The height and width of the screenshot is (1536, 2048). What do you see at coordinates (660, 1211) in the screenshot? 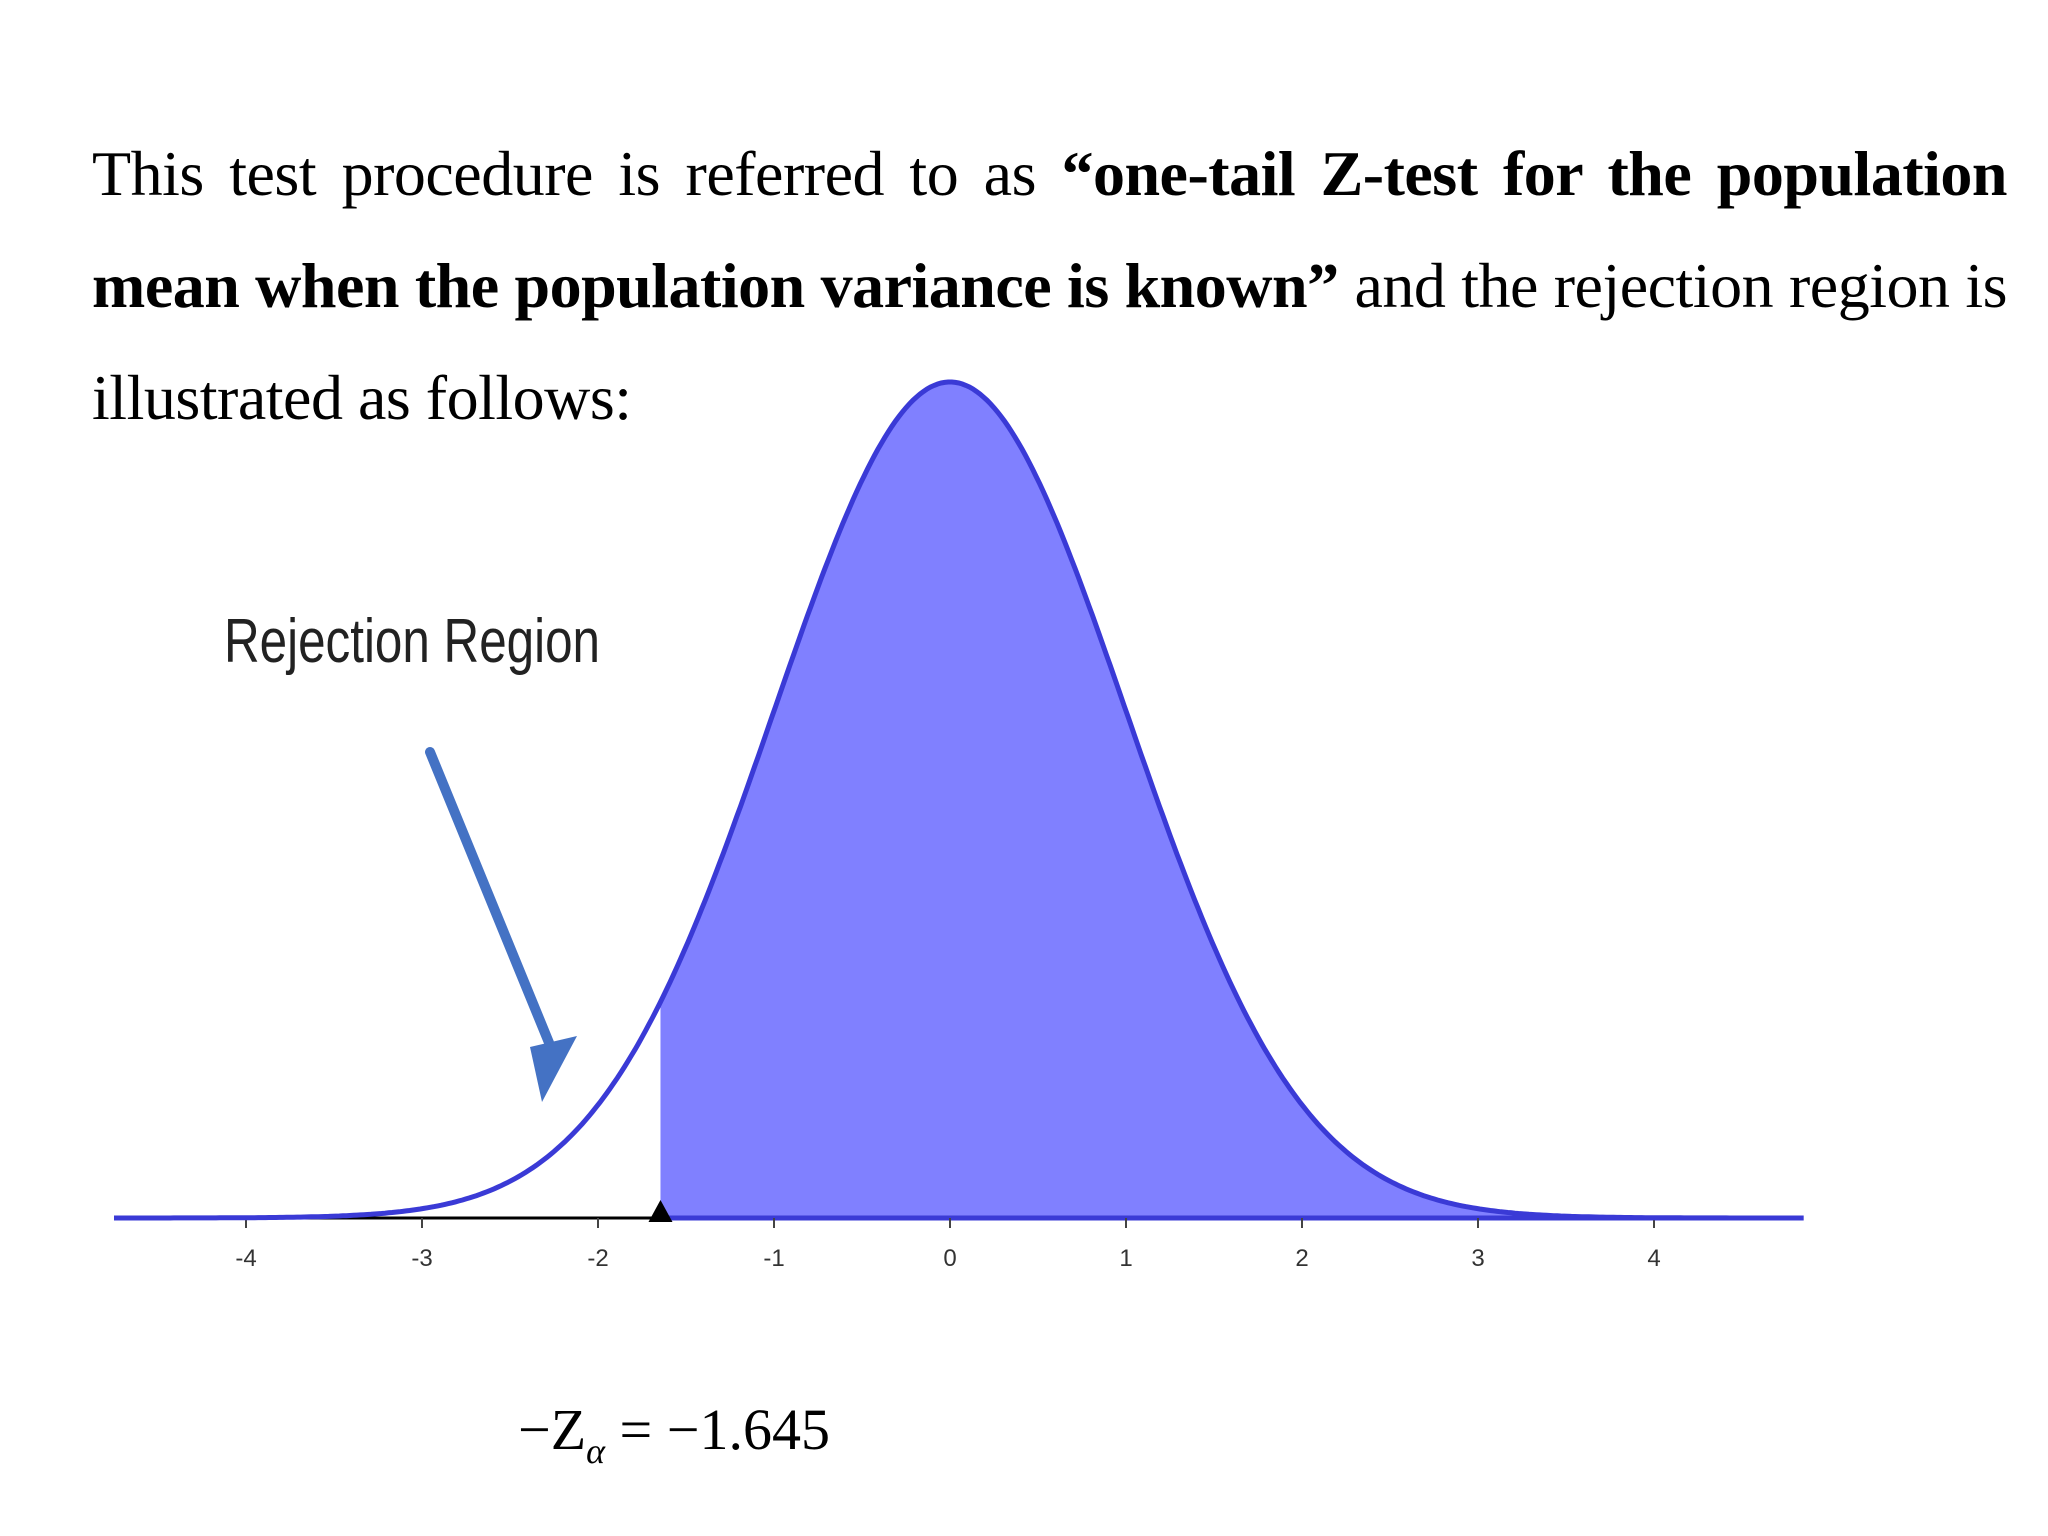
I see `critical-value-marker` at bounding box center [660, 1211].